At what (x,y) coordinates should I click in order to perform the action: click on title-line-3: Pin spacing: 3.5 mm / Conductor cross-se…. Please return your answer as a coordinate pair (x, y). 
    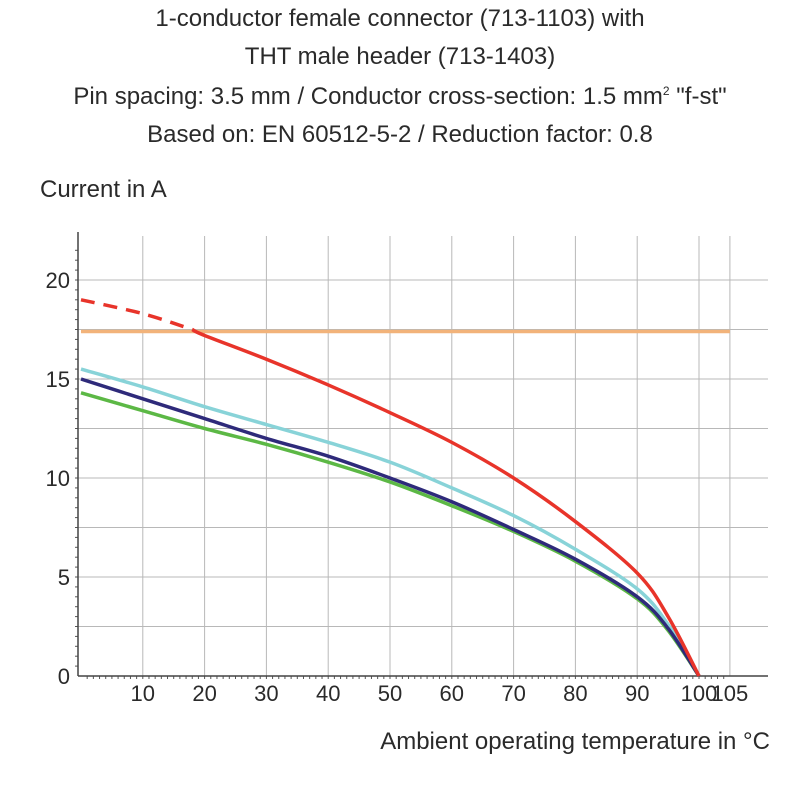
    Looking at the image, I should click on (400, 97).